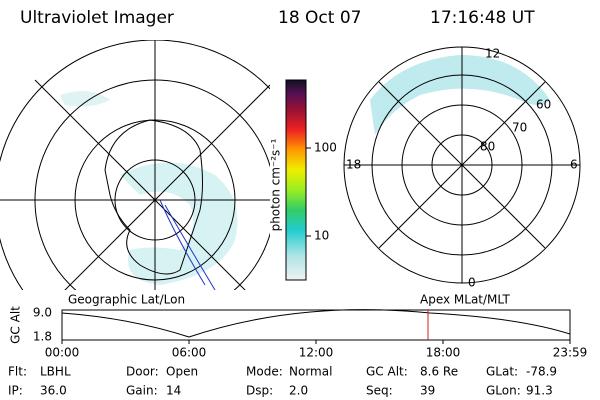 Image resolution: width=600 pixels, height=400 pixels. Describe the element at coordinates (259, 391) in the screenshot. I see `field-label: Dsp:` at that location.